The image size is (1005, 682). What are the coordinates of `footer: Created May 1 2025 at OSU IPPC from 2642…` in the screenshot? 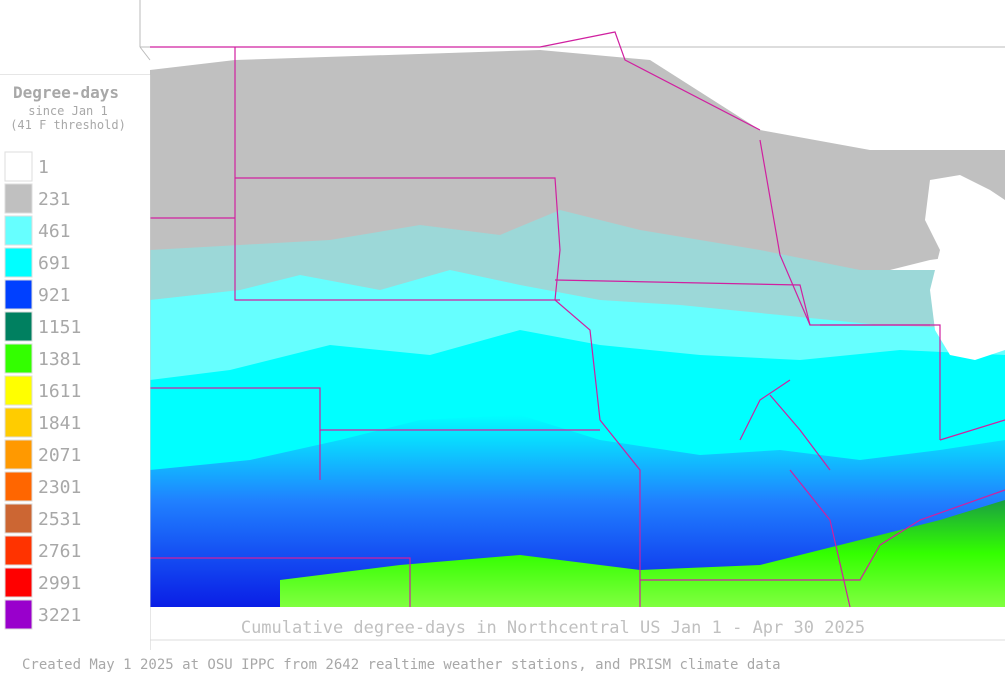 It's located at (401, 665).